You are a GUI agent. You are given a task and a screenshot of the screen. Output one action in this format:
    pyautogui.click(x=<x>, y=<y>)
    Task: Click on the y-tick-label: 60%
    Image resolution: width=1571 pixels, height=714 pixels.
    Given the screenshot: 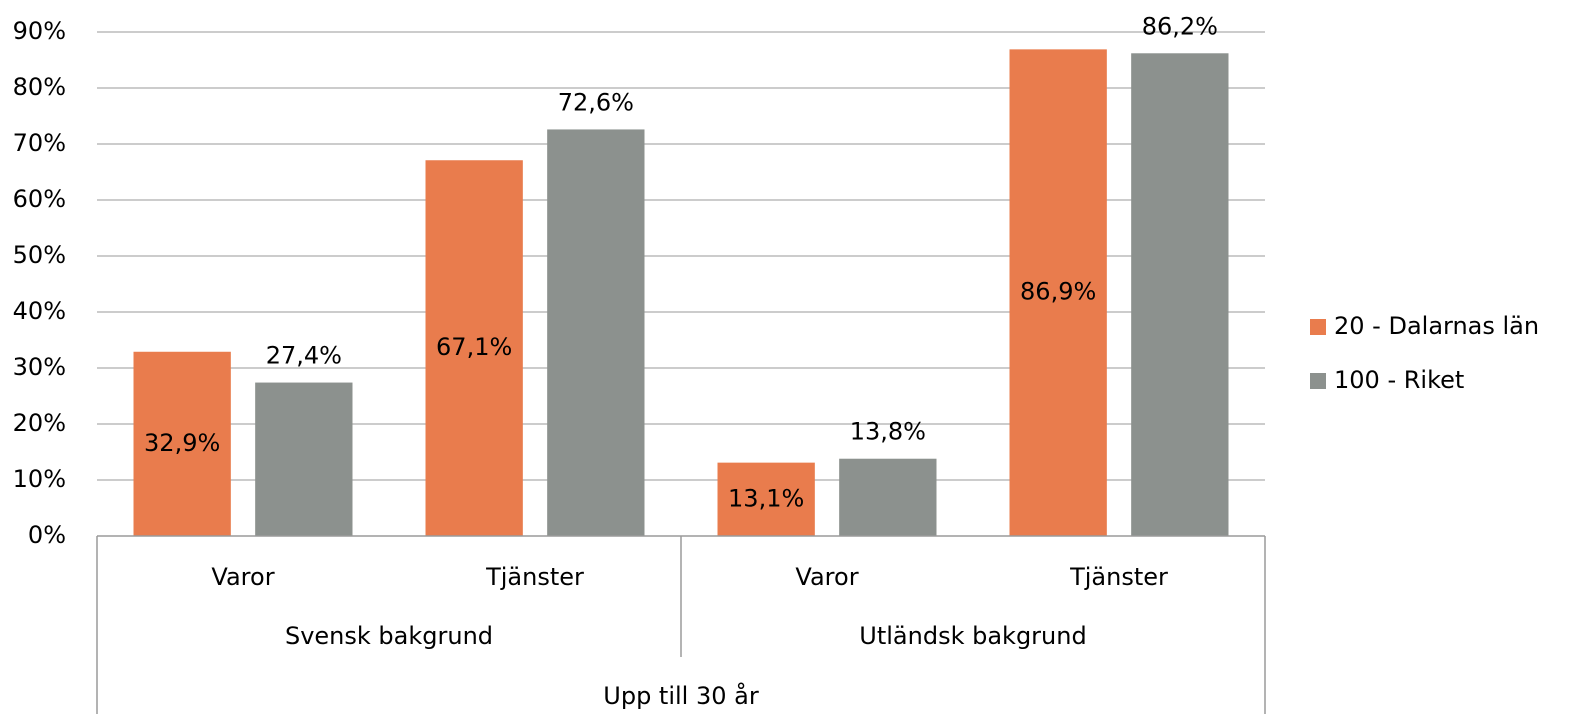 What is the action you would take?
    pyautogui.click(x=39, y=199)
    